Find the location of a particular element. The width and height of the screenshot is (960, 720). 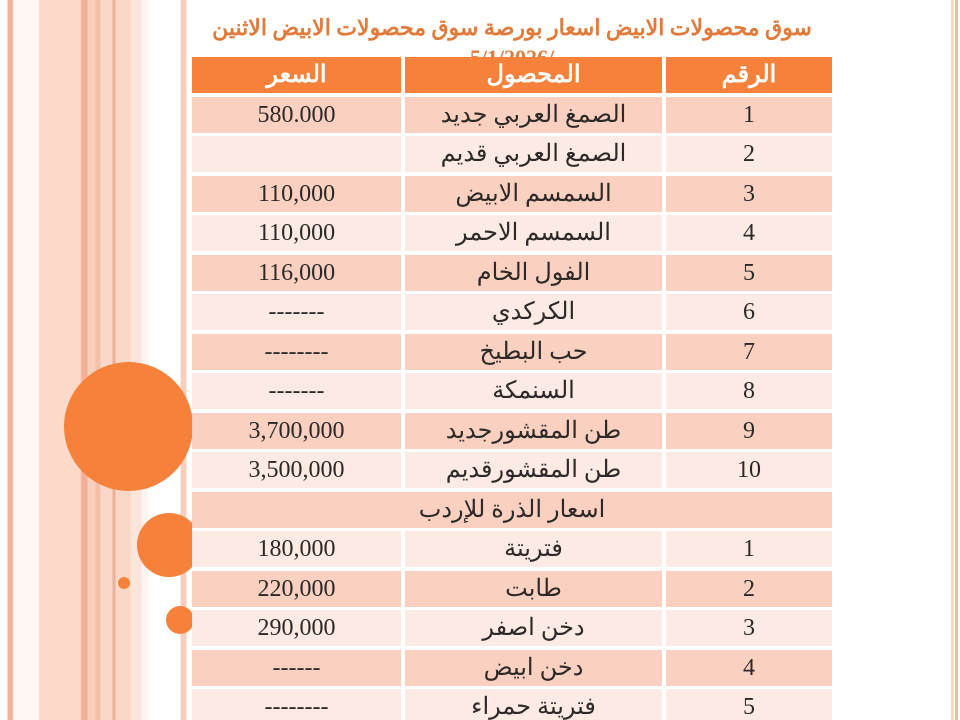

table-row: 1 الصمغ العربي جديد 580.000 is located at coordinates (512, 114).